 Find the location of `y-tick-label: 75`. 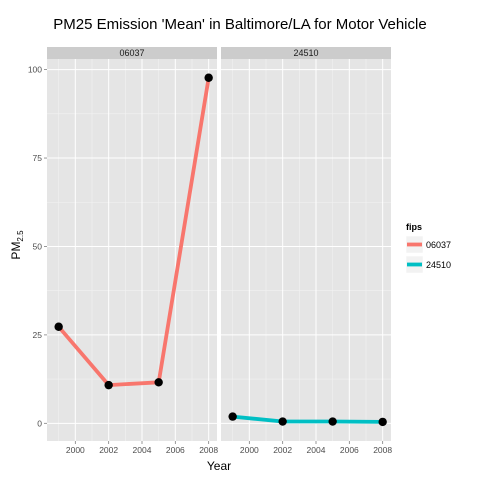

y-tick-label: 75 is located at coordinates (38, 158).